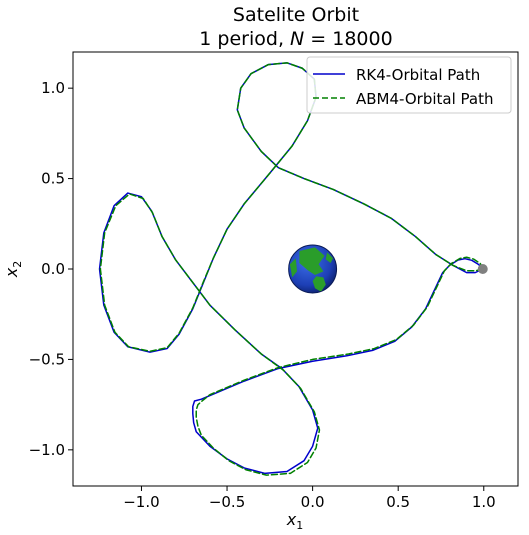 The height and width of the screenshot is (535, 529). What do you see at coordinates (227, 502) in the screenshot?
I see `x-tick-label: −0.5` at bounding box center [227, 502].